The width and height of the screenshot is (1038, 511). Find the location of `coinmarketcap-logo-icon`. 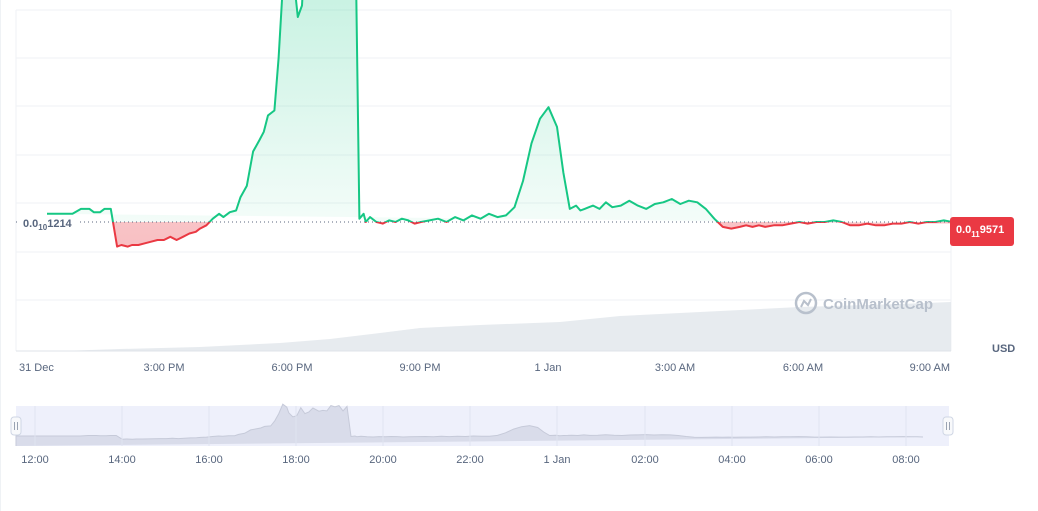

coinmarketcap-logo-icon is located at coordinates (806, 303).